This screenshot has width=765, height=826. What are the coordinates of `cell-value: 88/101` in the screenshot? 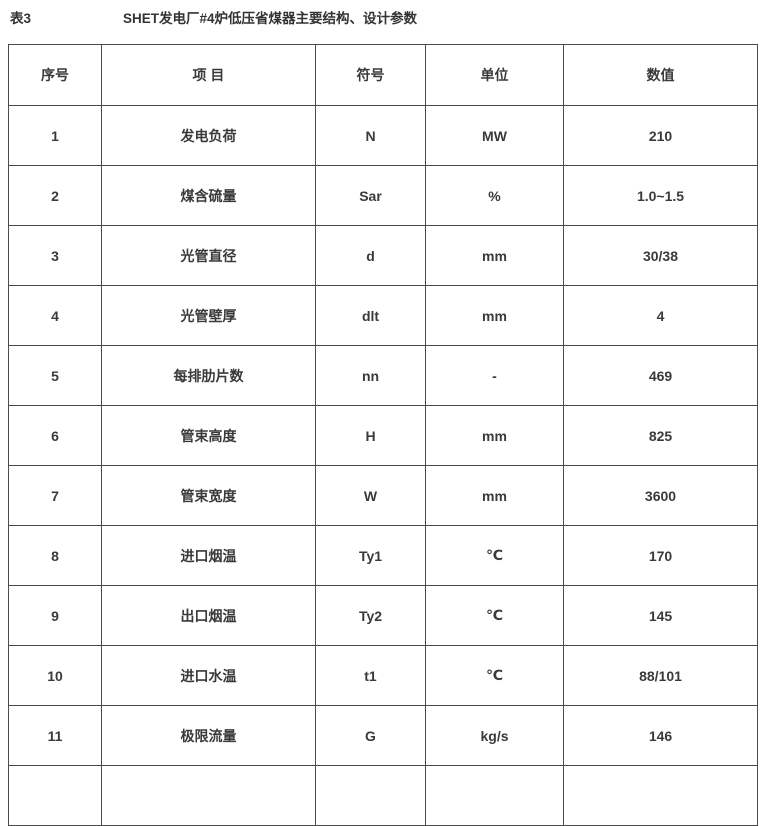 It's located at (660, 675).